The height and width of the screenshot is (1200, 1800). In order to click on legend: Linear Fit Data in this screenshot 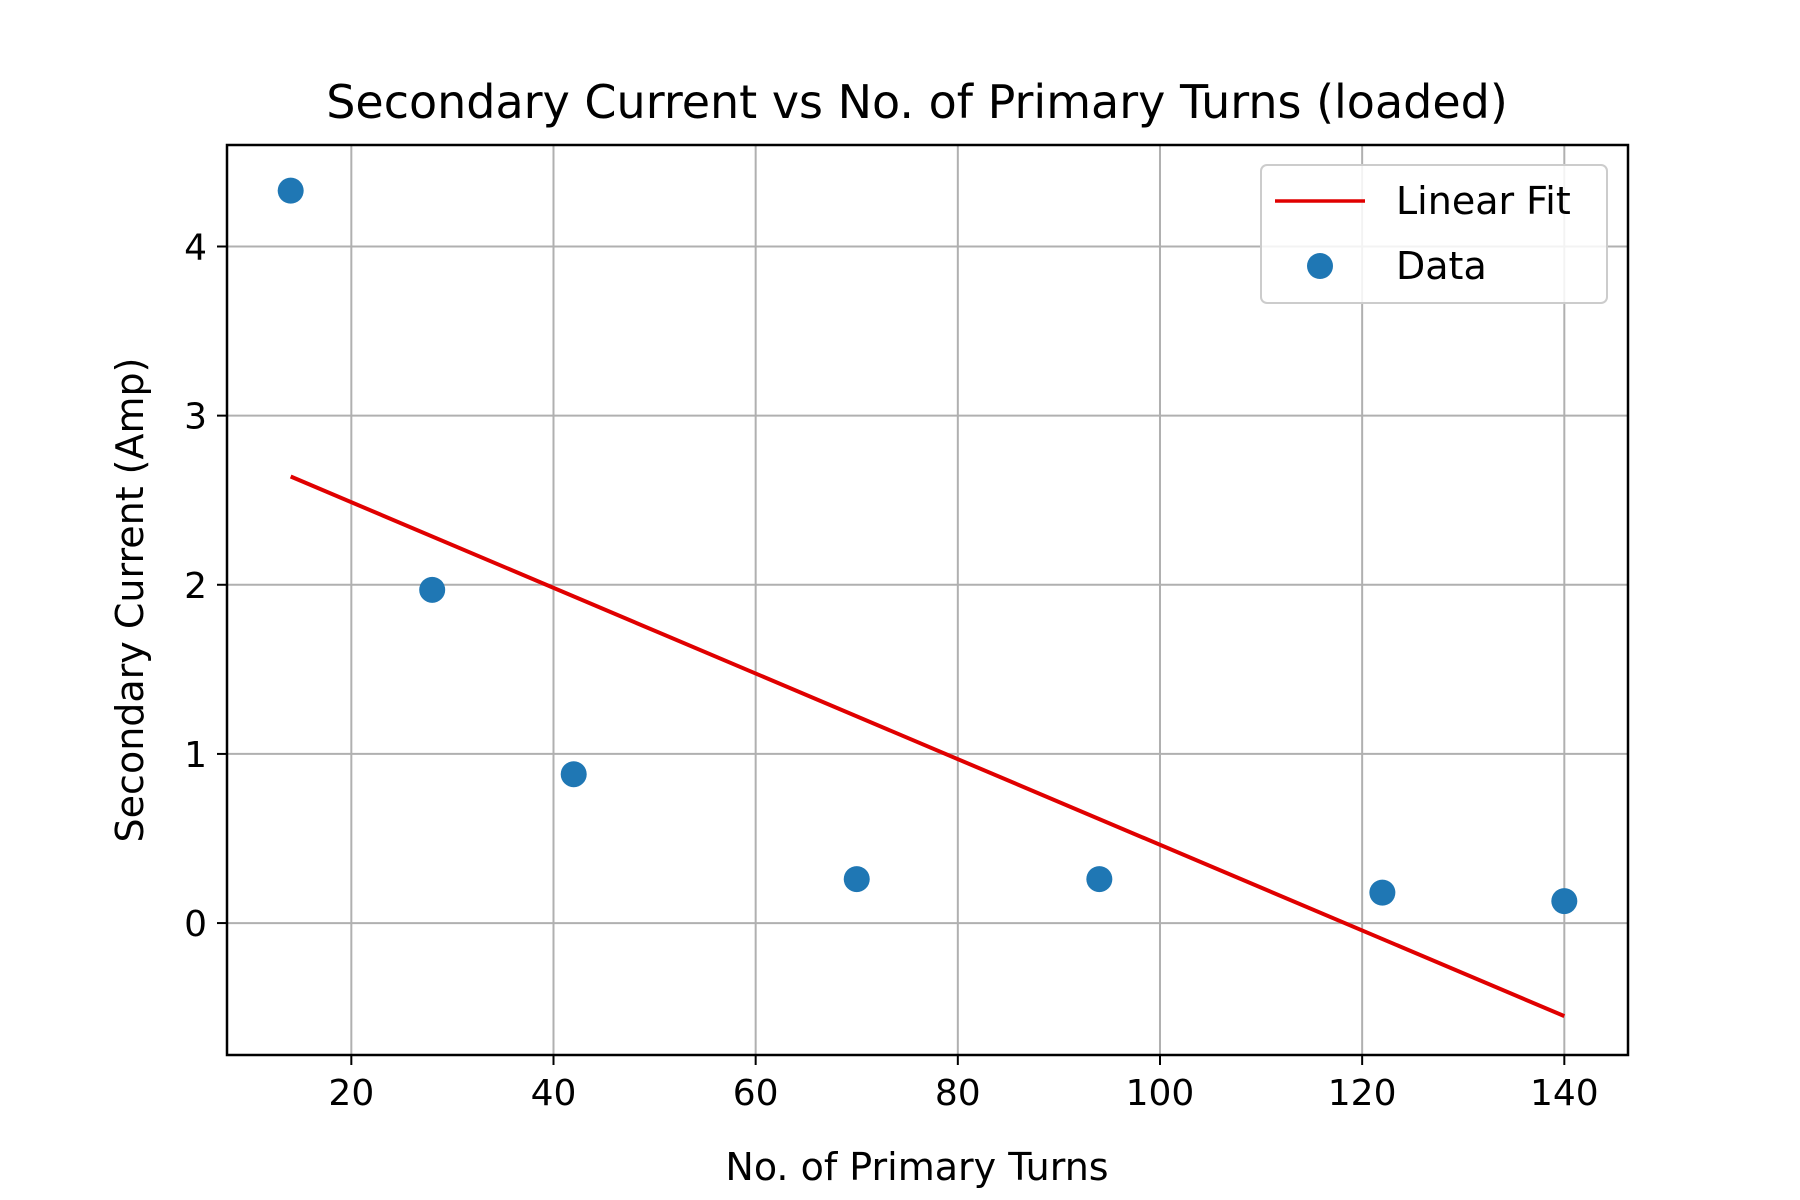, I will do `click(1434, 234)`.